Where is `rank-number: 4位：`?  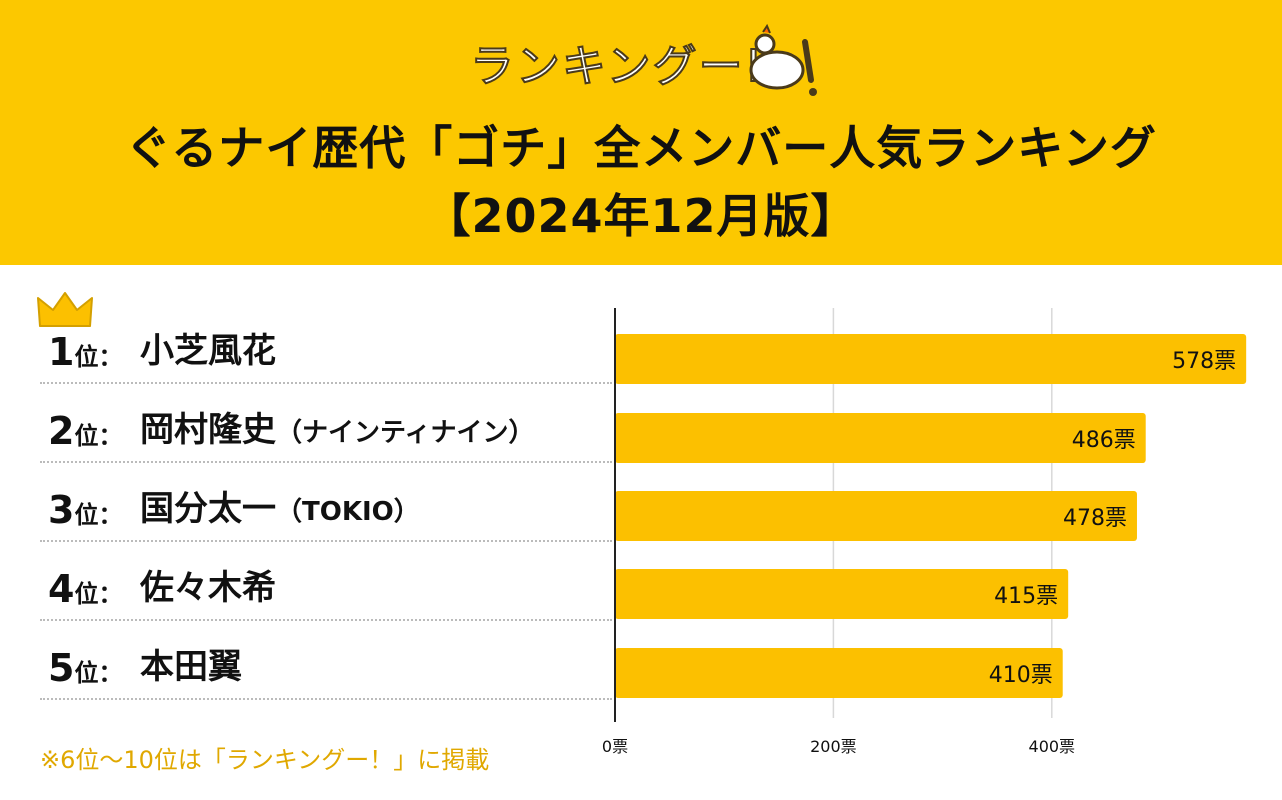 rank-number: 4位： is located at coordinates (85, 589).